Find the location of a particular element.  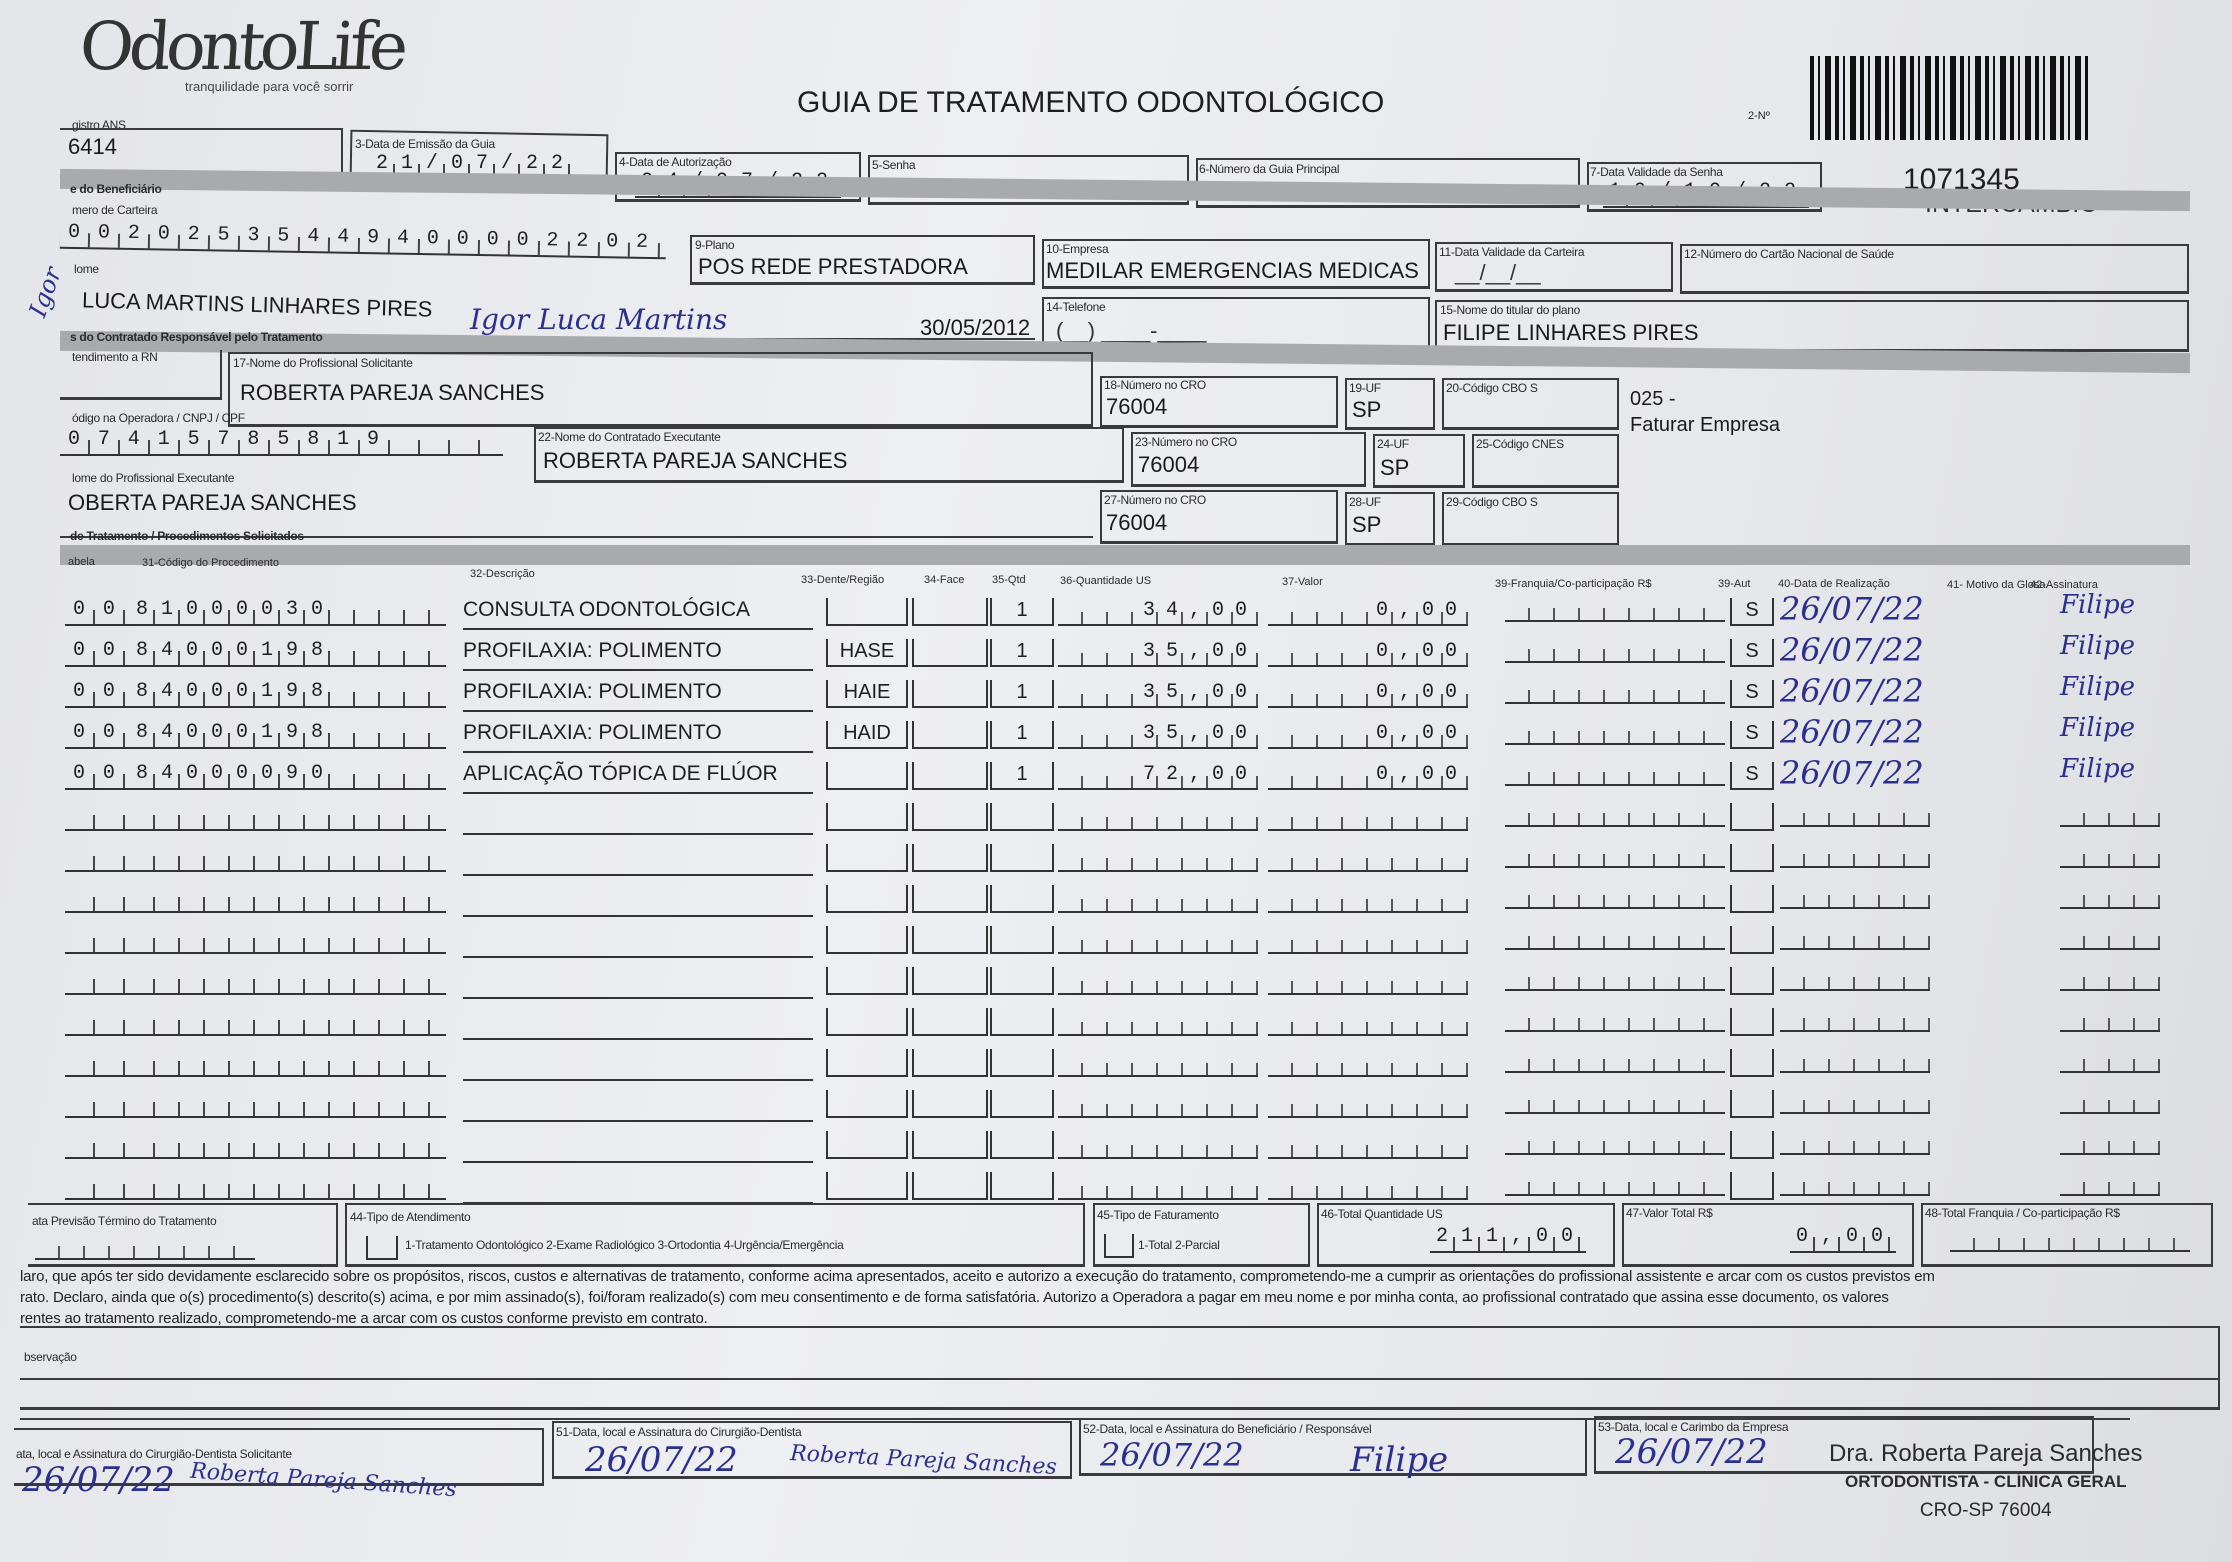

billing-type-checkbox is located at coordinates (1119, 1246).